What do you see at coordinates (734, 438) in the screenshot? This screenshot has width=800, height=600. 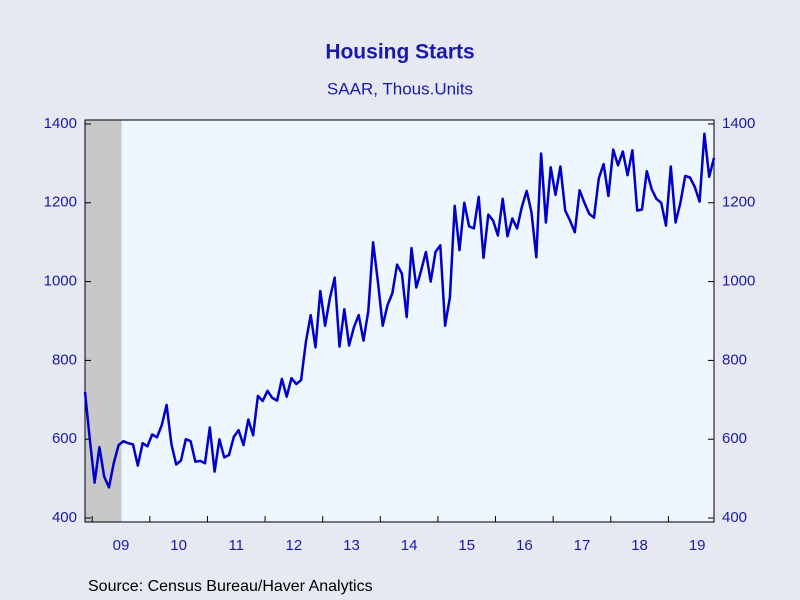 I see `y2-tick-label: 600` at bounding box center [734, 438].